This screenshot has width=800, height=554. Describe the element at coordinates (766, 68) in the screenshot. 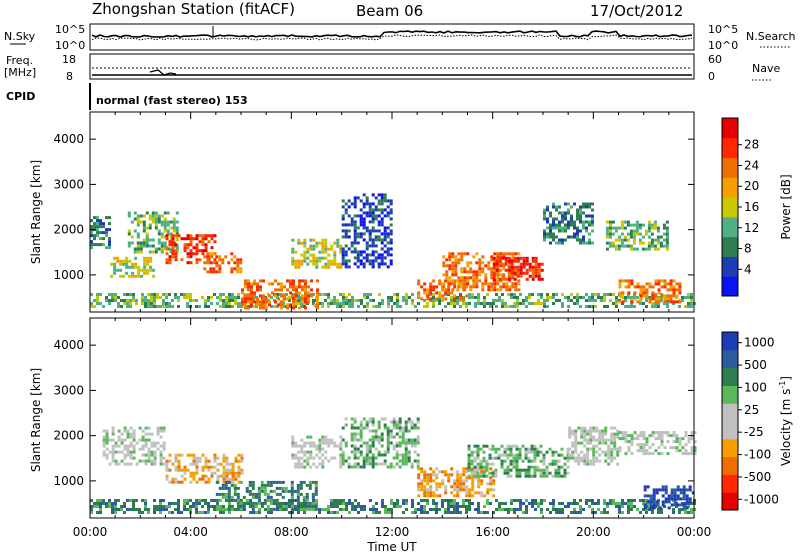

I see `nave-label: Nave` at that location.